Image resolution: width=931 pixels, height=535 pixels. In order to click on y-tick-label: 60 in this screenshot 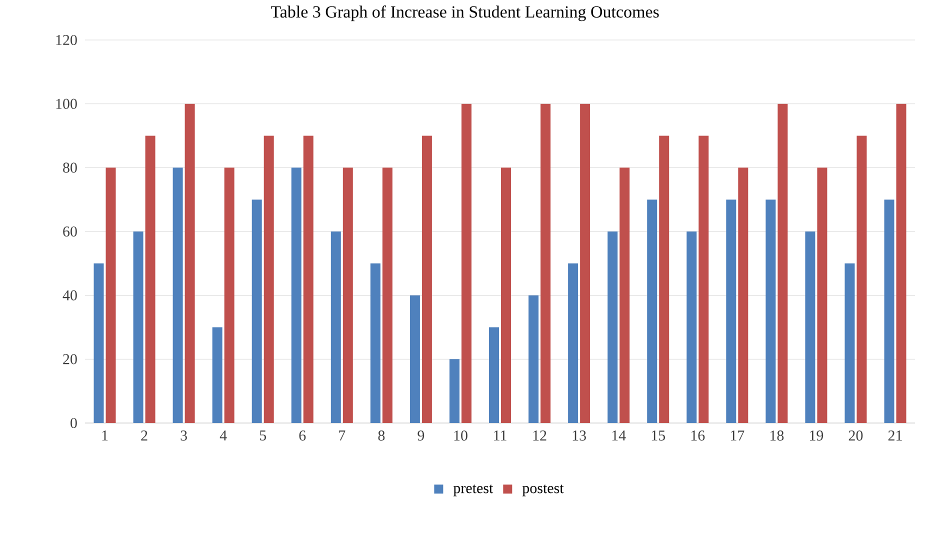, I will do `click(70, 231)`.